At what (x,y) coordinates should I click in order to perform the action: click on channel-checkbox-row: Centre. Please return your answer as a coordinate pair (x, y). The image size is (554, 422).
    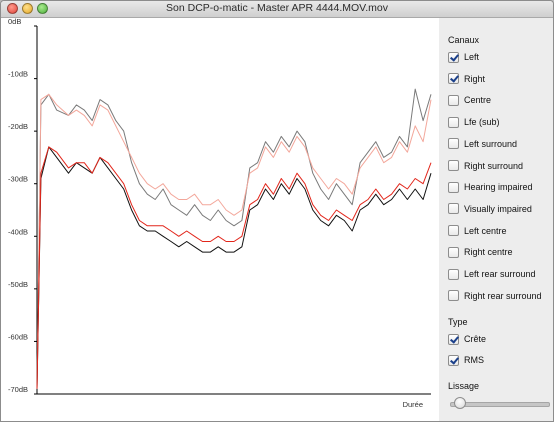
    Looking at the image, I should click on (469, 100).